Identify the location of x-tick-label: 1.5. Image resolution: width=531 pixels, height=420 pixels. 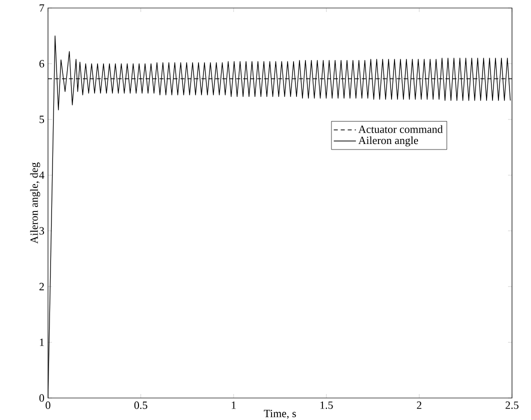
(326, 405).